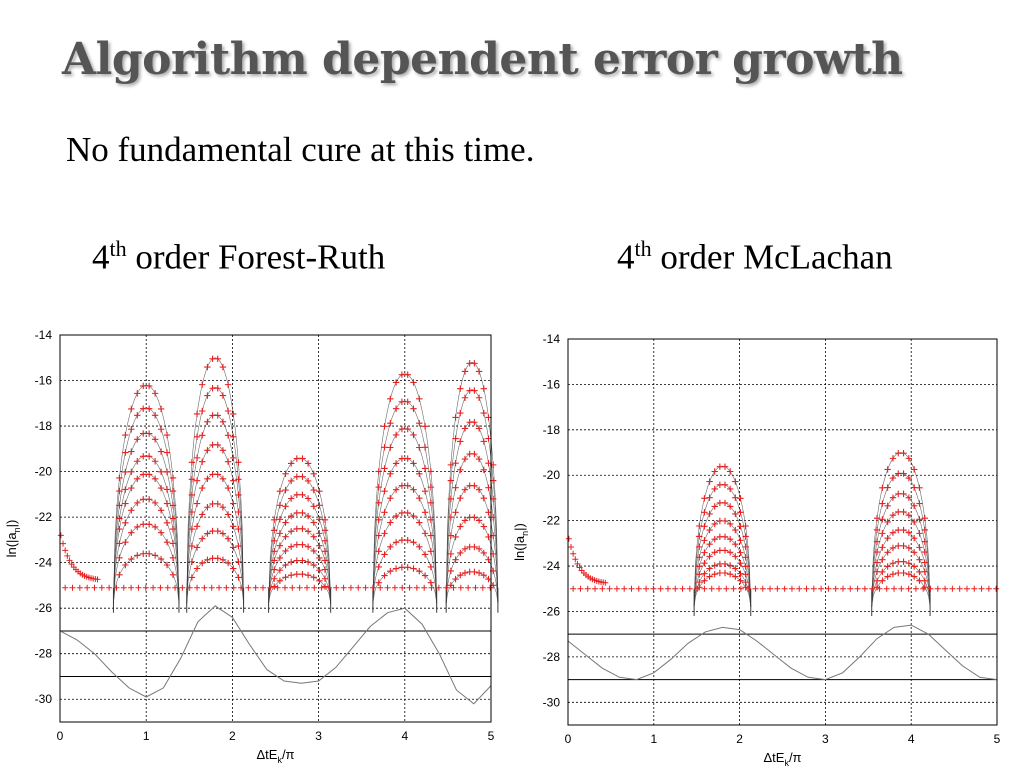 This screenshot has width=1024, height=768. Describe the element at coordinates (552, 611) in the screenshot. I see `y-tick-label: -26` at that location.